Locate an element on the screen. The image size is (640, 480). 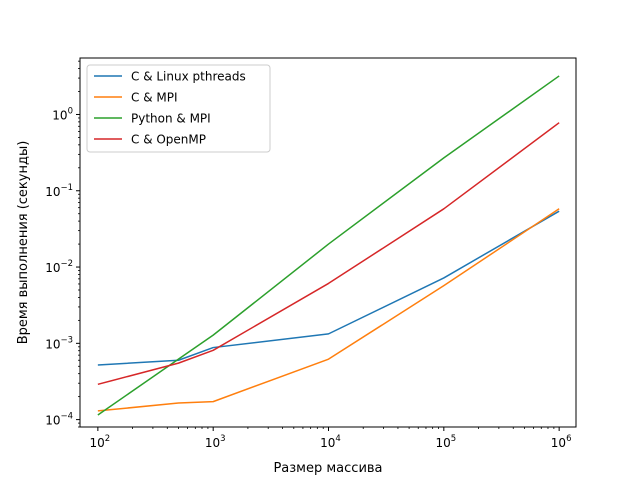
y-tick-label-2: 10⁻² is located at coordinates (59, 267).